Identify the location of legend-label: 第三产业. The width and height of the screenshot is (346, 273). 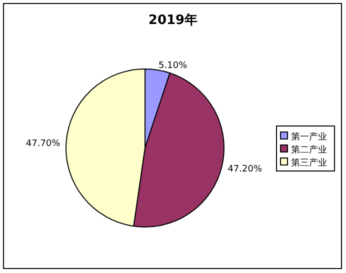
(309, 163).